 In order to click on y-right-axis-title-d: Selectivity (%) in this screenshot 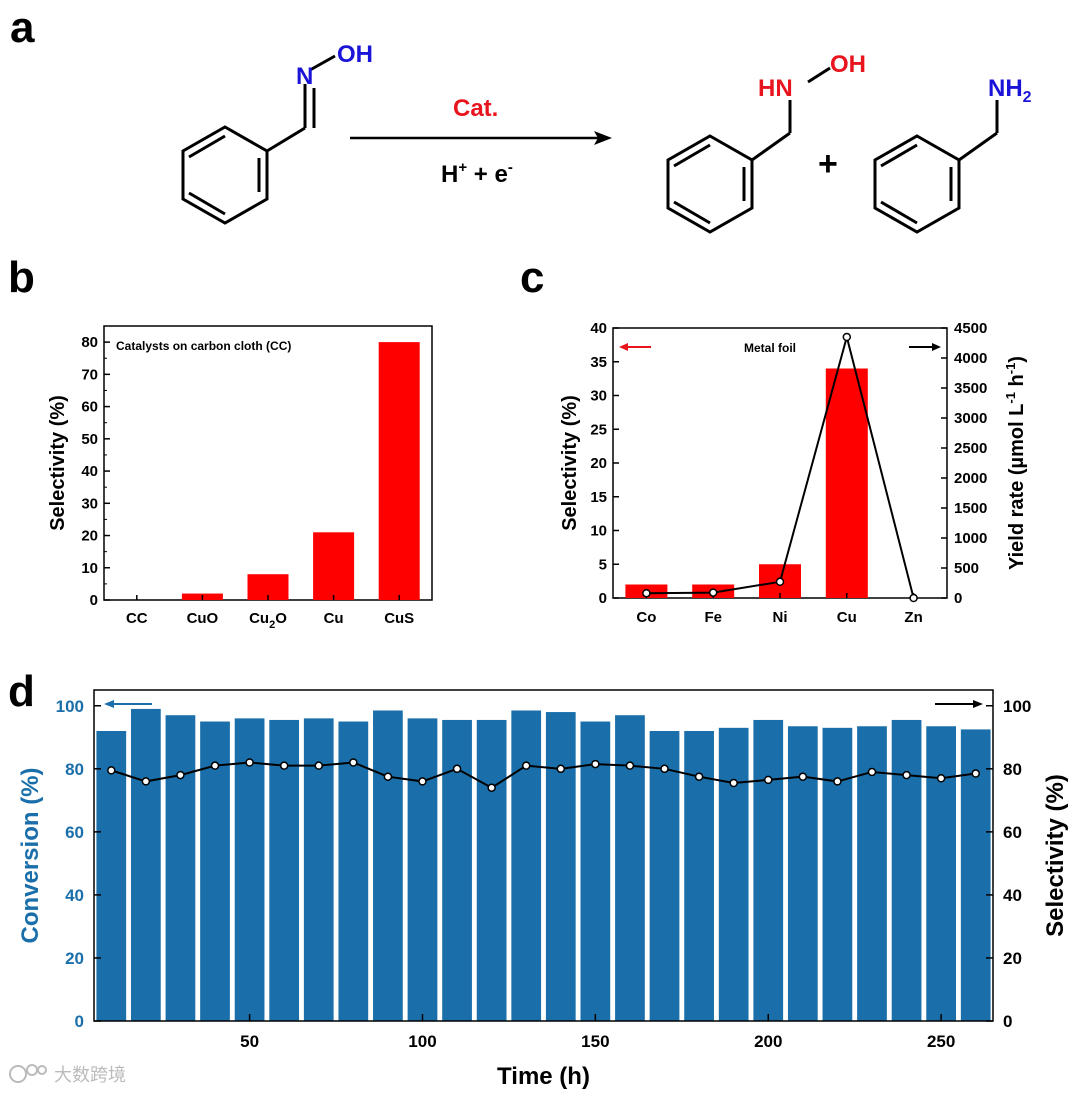, I will do `click(1055, 855)`.